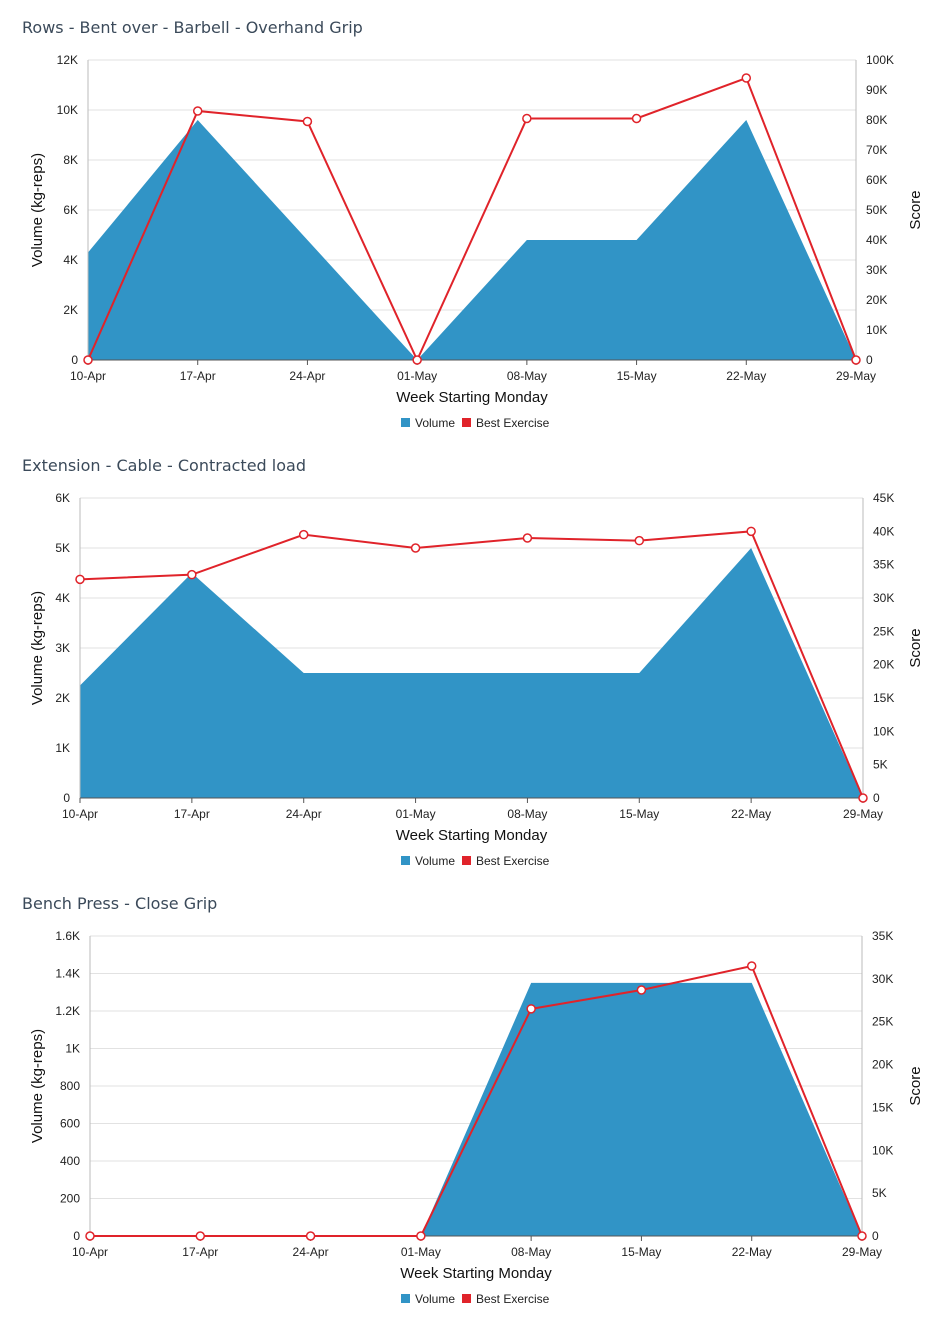 The height and width of the screenshot is (1320, 952). I want to click on y2-tick-label: 10K, so click(876, 330).